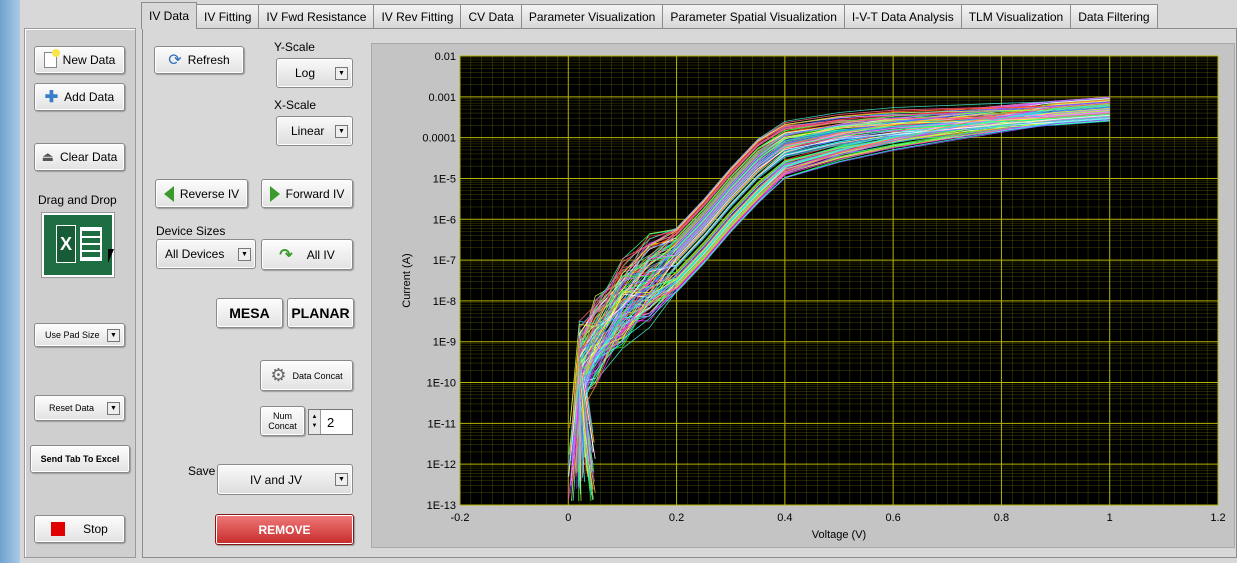 This screenshot has height=563, width=1237. I want to click on tab-iv-data: IV Data, so click(169, 15).